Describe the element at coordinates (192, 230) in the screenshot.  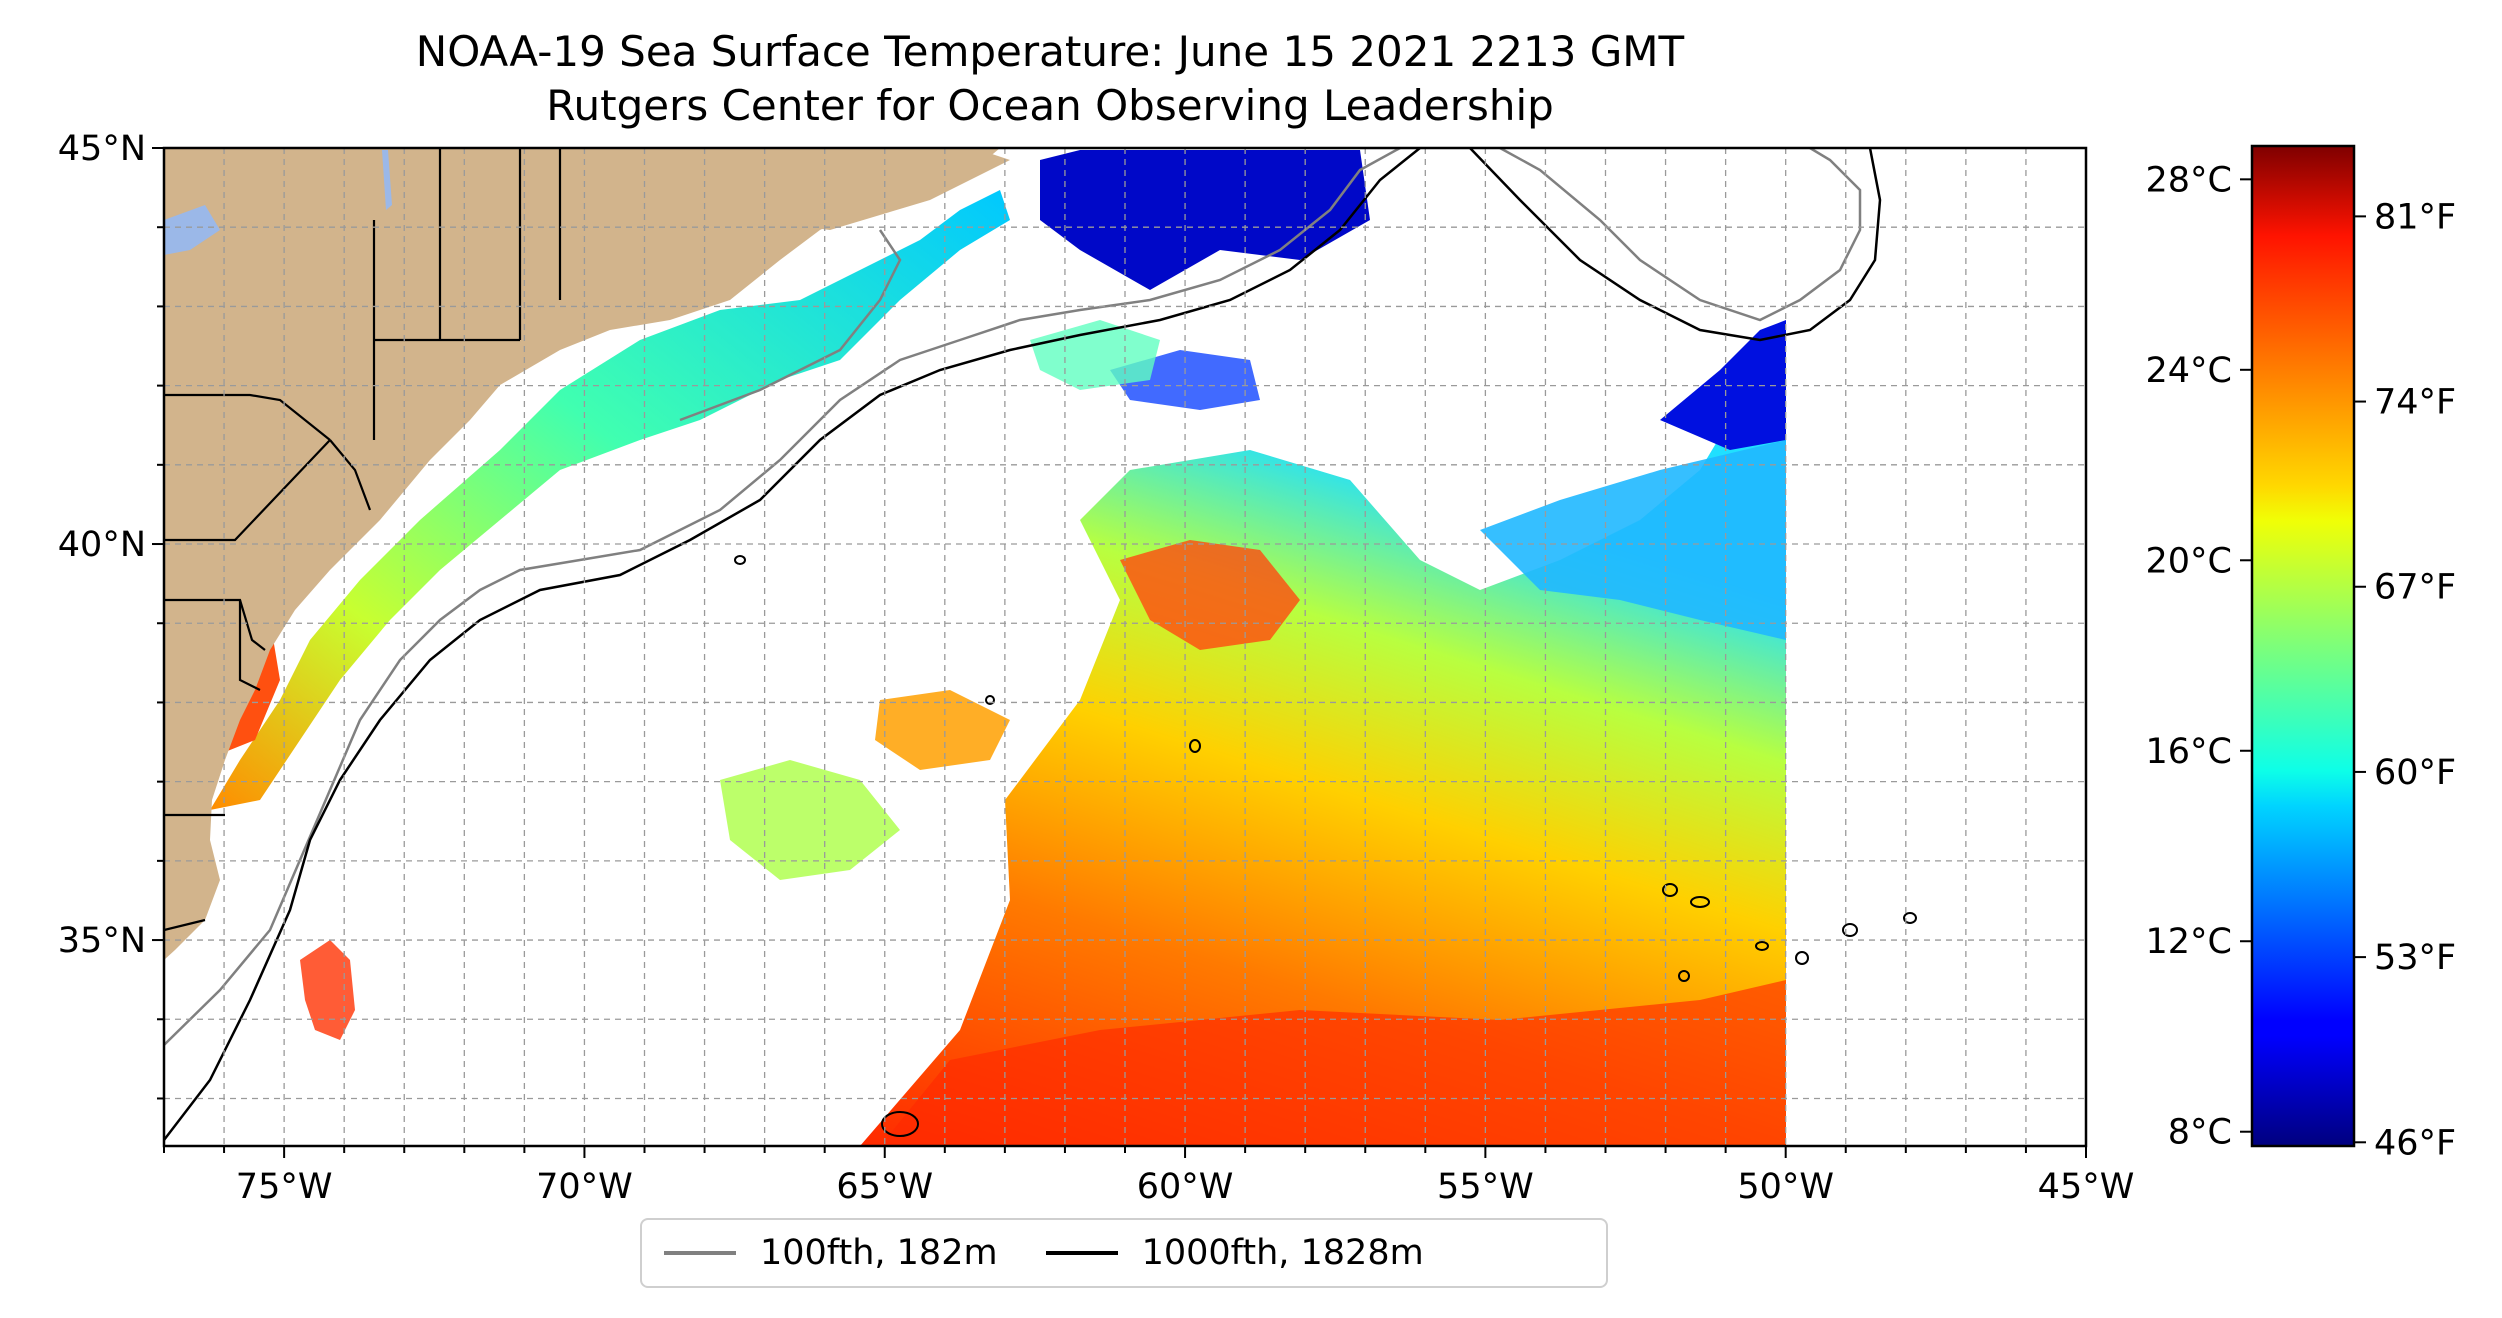
I see `lake-ontario-edge` at that location.